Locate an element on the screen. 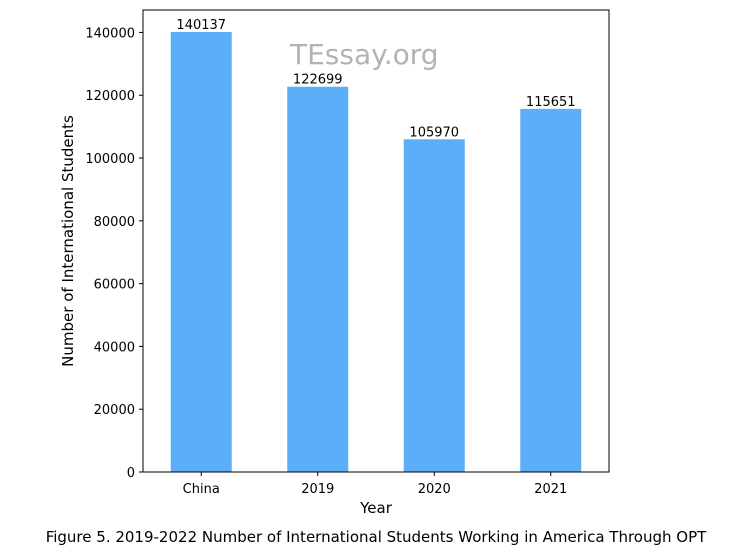 This screenshot has height=555, width=753. y-tick-label: 120000 is located at coordinates (110, 96).